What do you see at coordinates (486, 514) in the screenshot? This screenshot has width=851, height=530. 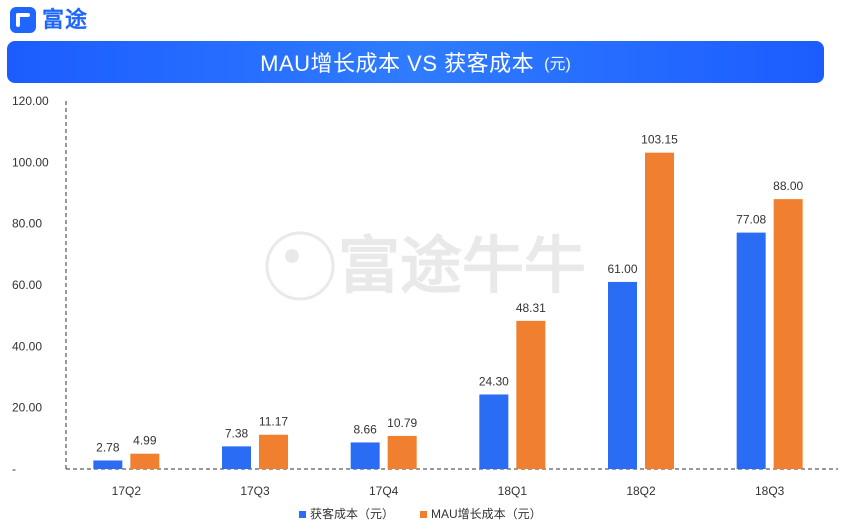 I see `legend-label-1: MAU增长成本（元）` at bounding box center [486, 514].